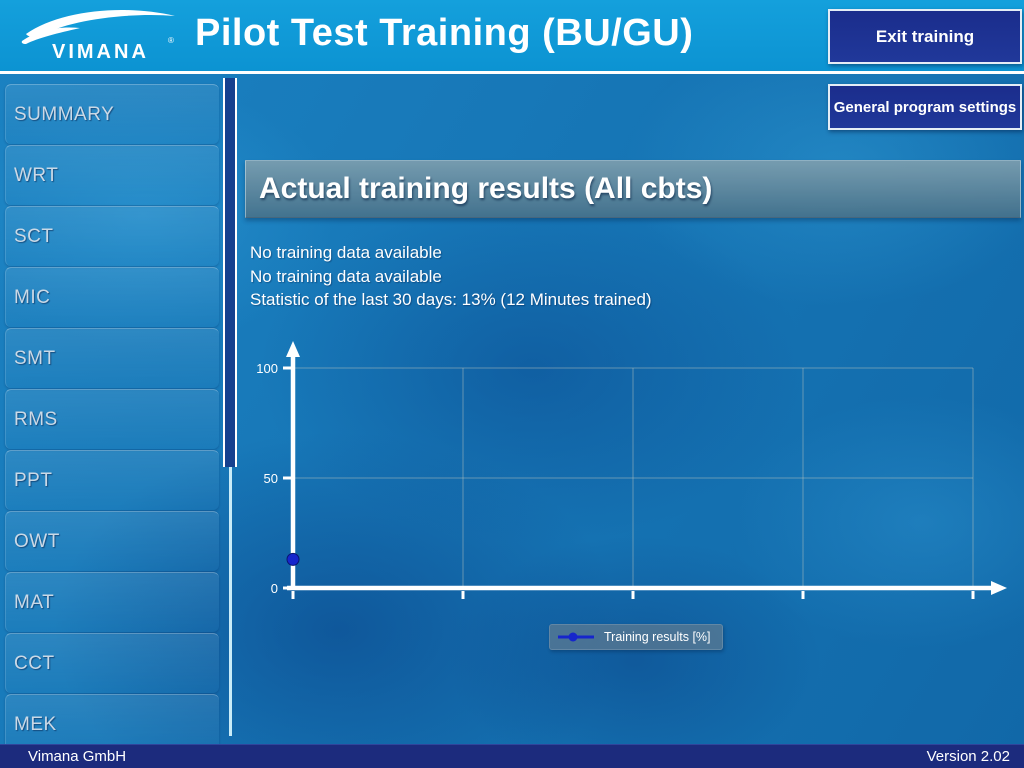 The height and width of the screenshot is (768, 1024). I want to click on sidebar-item-sct: SCT, so click(112, 236).